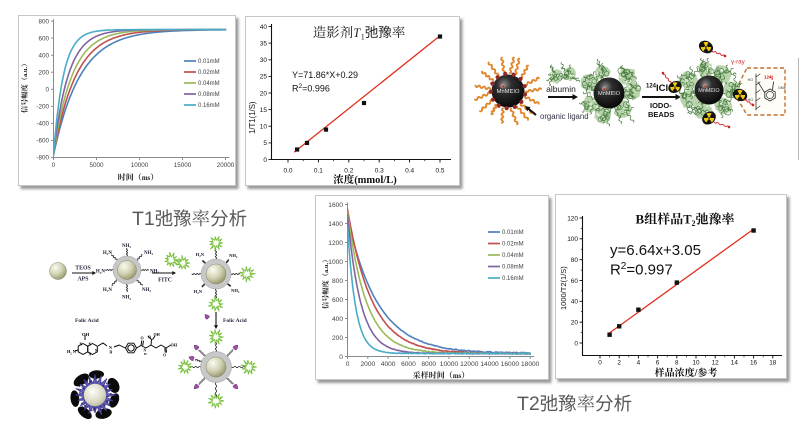 This screenshot has width=804, height=430. I want to click on svg-text: 1/T1(1/S), so click(252, 117).